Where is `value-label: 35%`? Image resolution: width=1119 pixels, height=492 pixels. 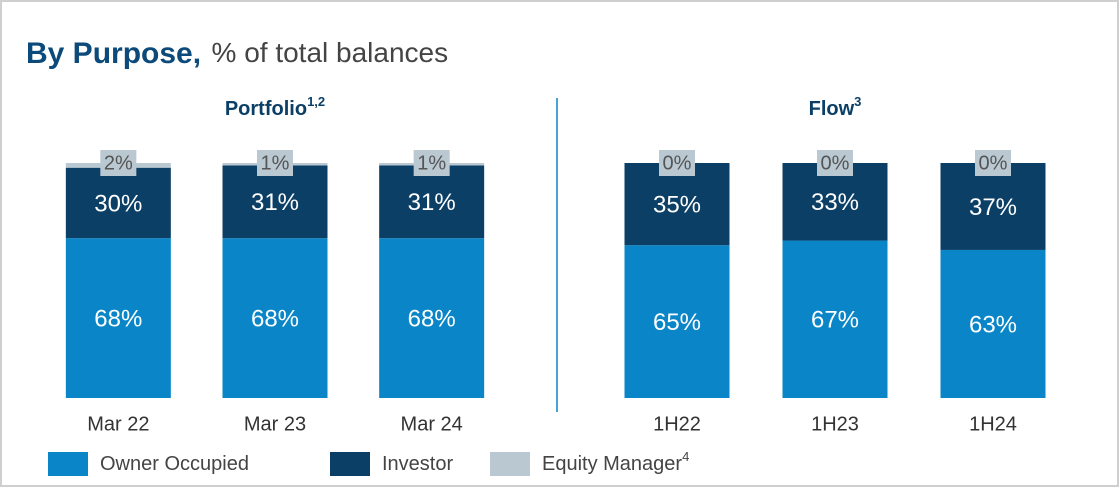 value-label: 35% is located at coordinates (677, 204).